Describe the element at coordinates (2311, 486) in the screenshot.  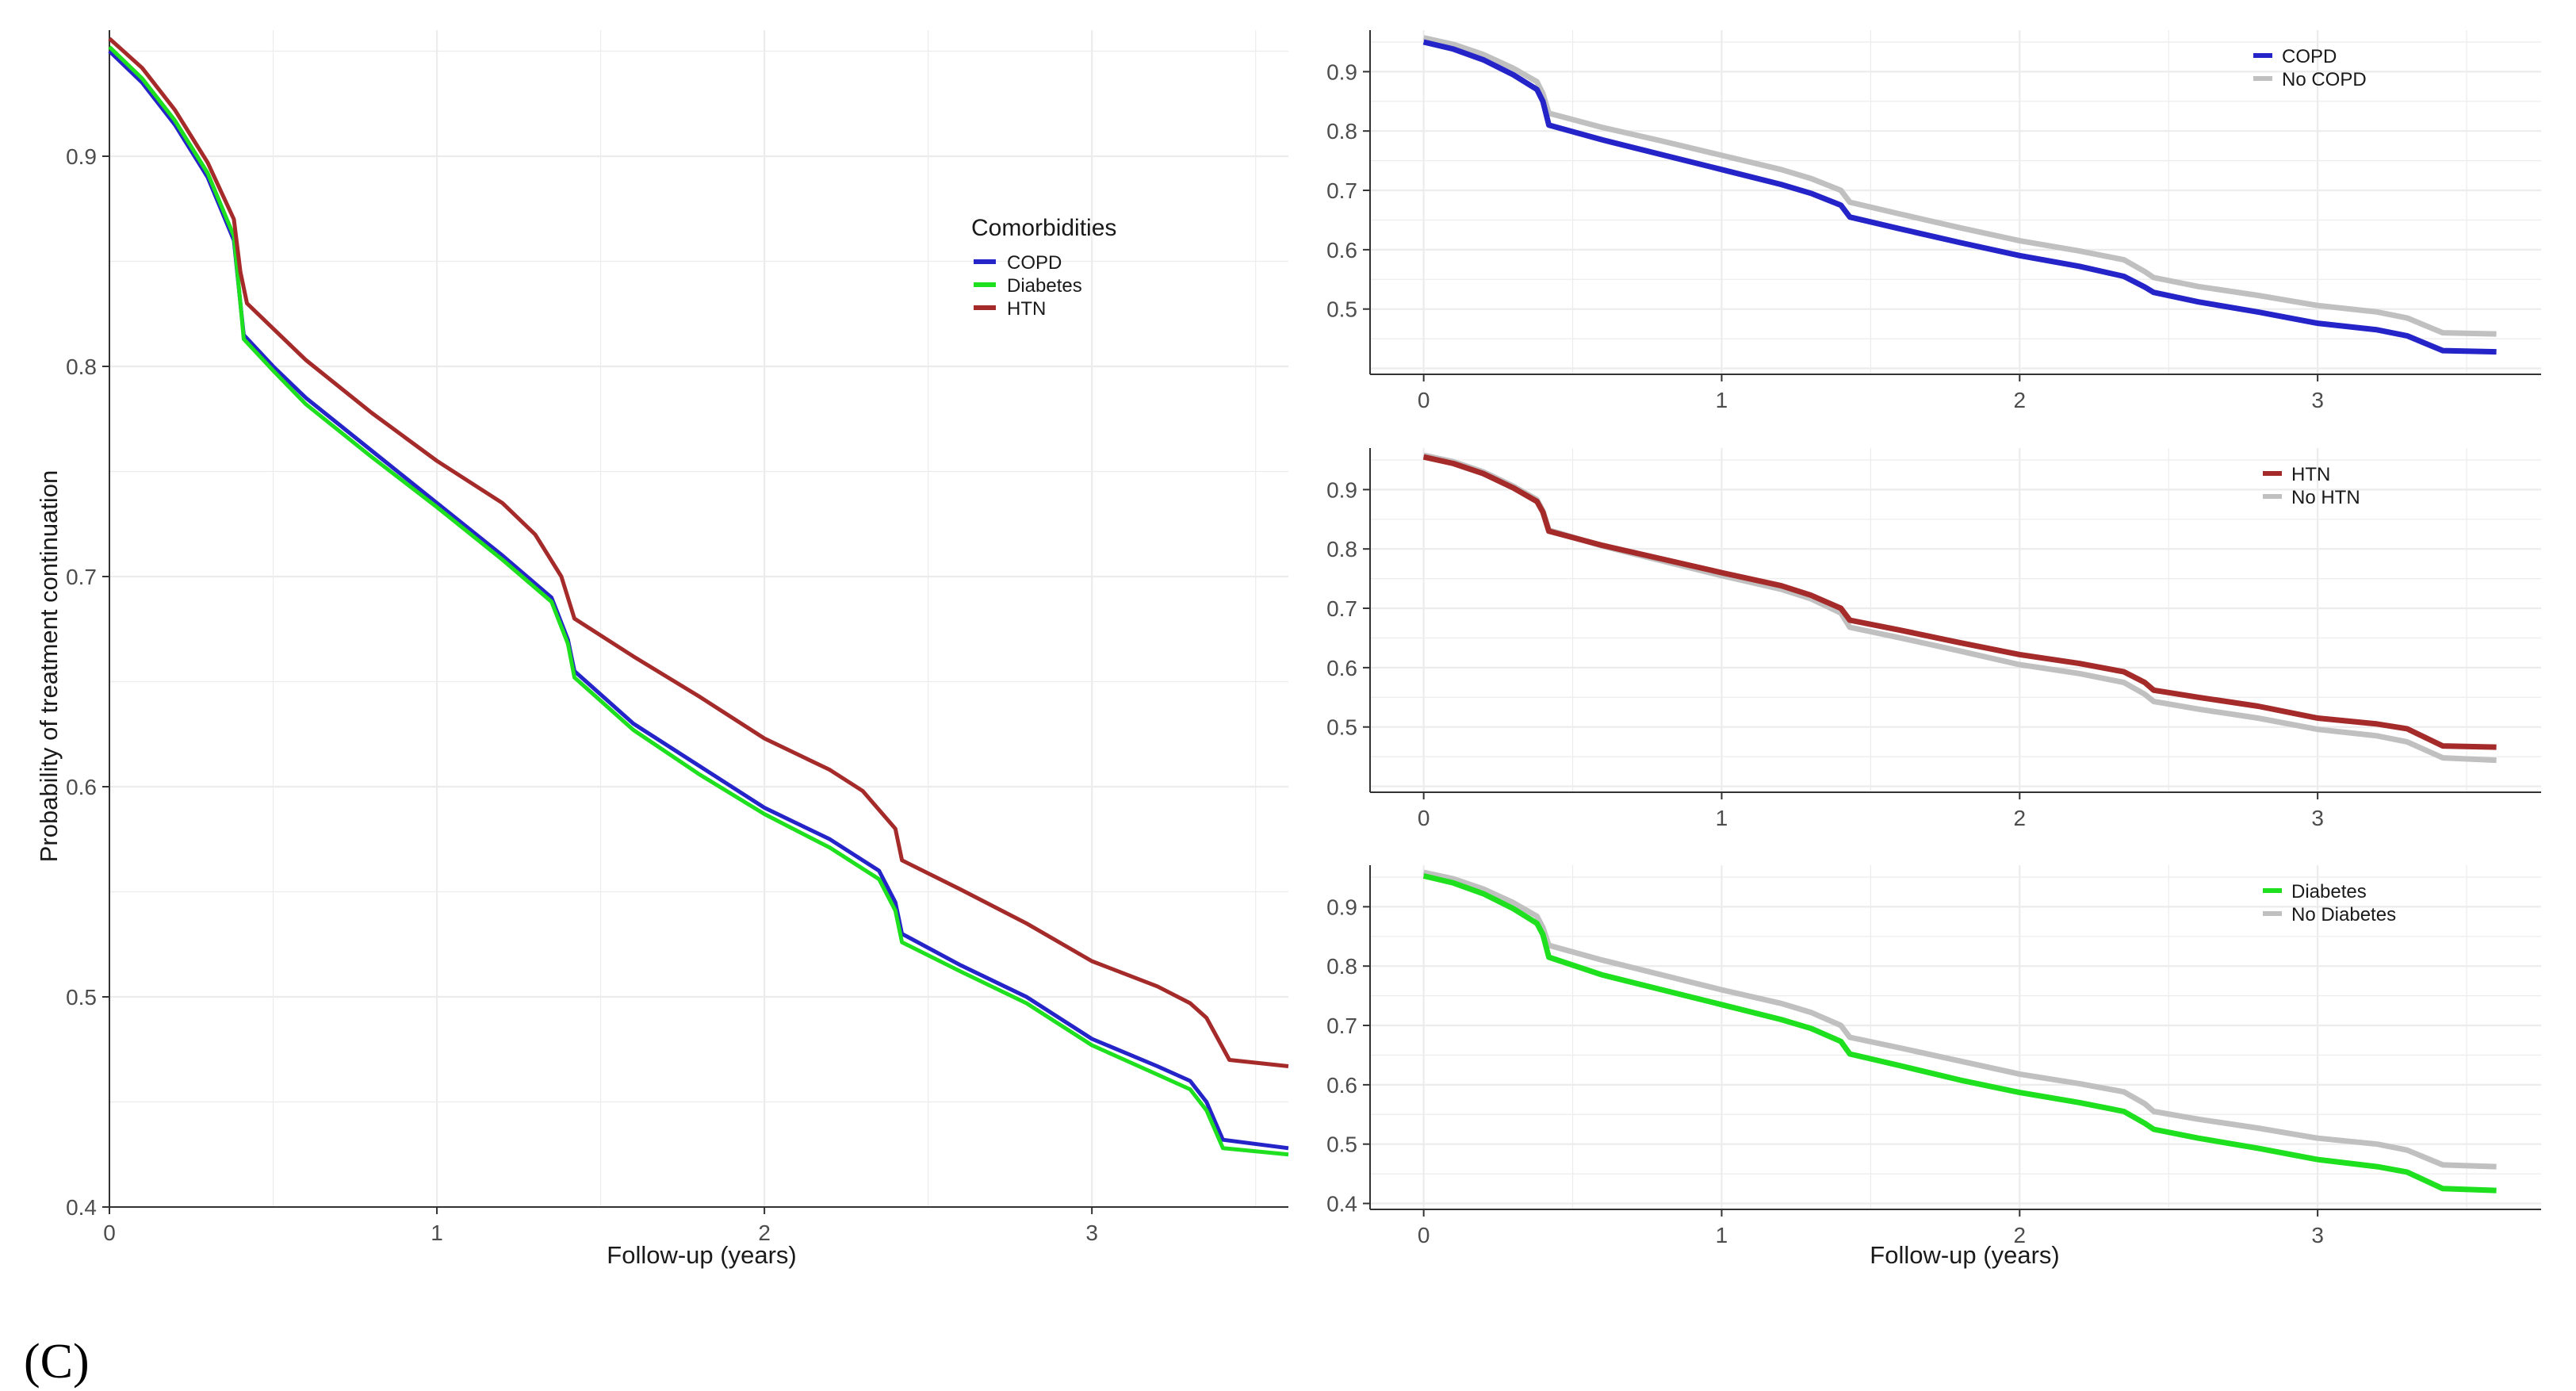
I see `htn-legend: HTN No HTN` at that location.